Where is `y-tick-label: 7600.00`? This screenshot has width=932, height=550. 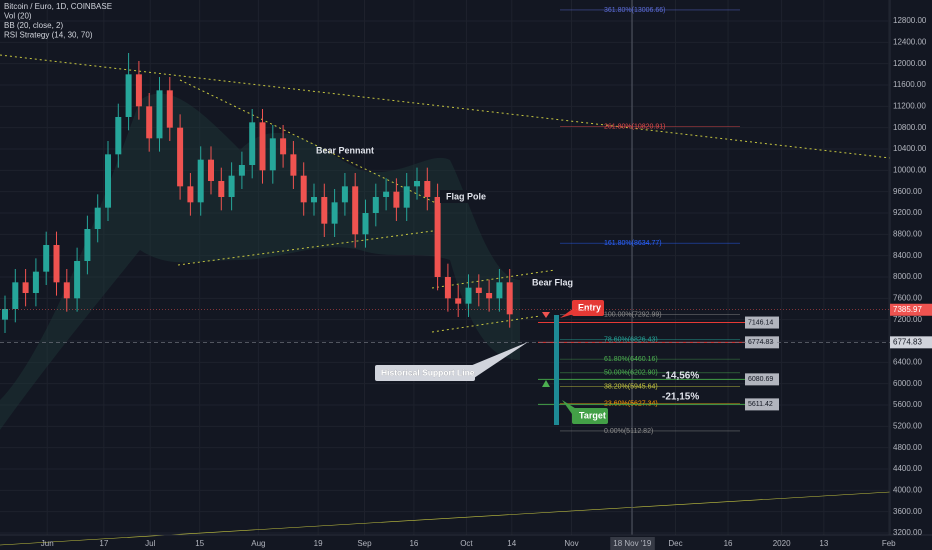 y-tick-label: 7600.00 is located at coordinates (907, 297).